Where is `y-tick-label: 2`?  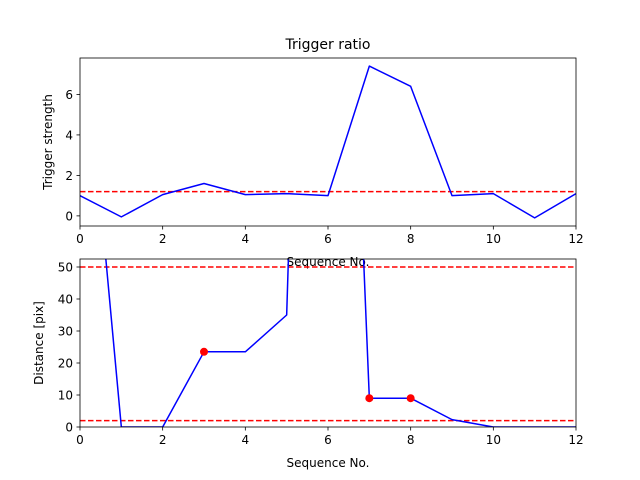
y-tick-label: 2 is located at coordinates (69, 176).